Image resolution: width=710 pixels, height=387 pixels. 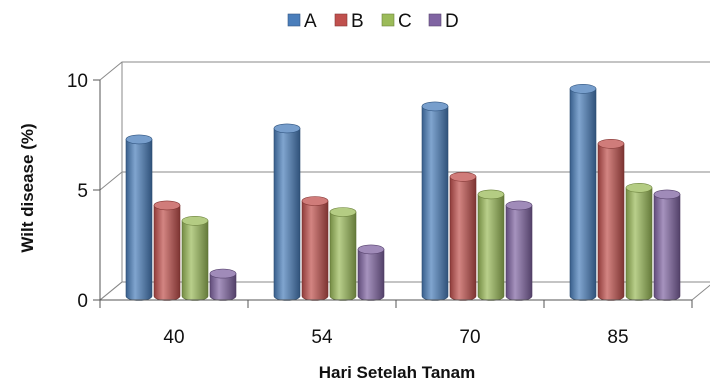 What do you see at coordinates (397, 372) in the screenshot?
I see `x-axis-title: Hari Setelah Tanam` at bounding box center [397, 372].